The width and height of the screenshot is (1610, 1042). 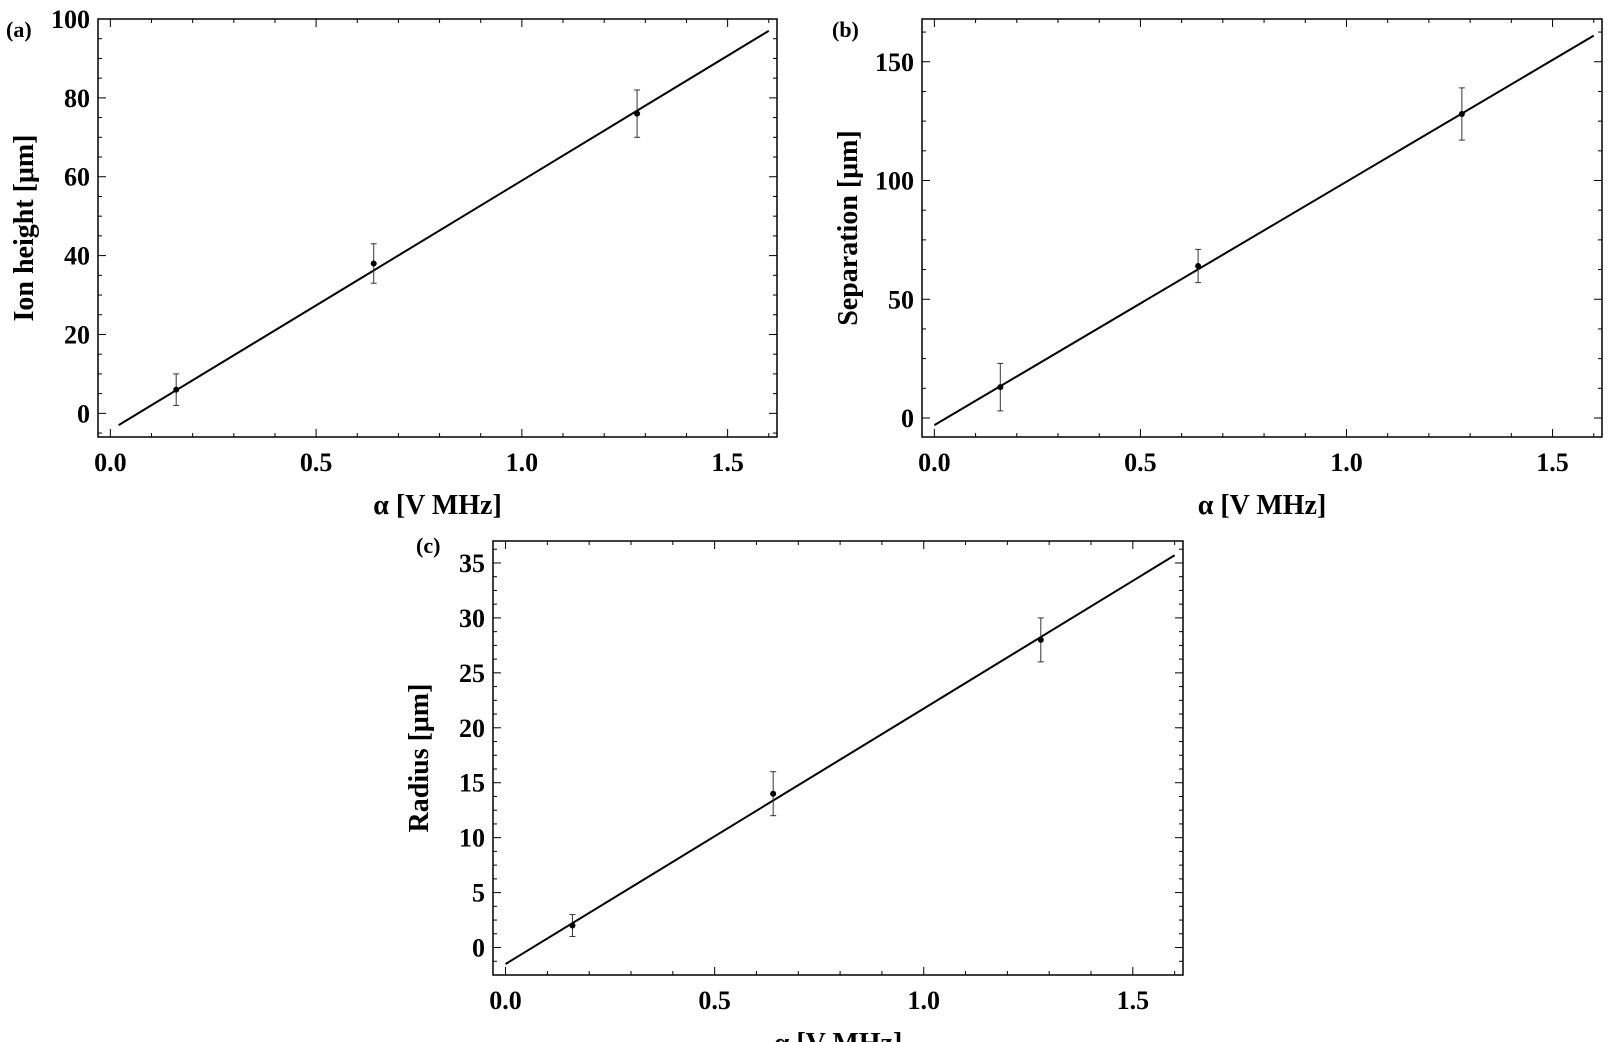 What do you see at coordinates (478, 893) in the screenshot?
I see `y-tick-label: 5` at bounding box center [478, 893].